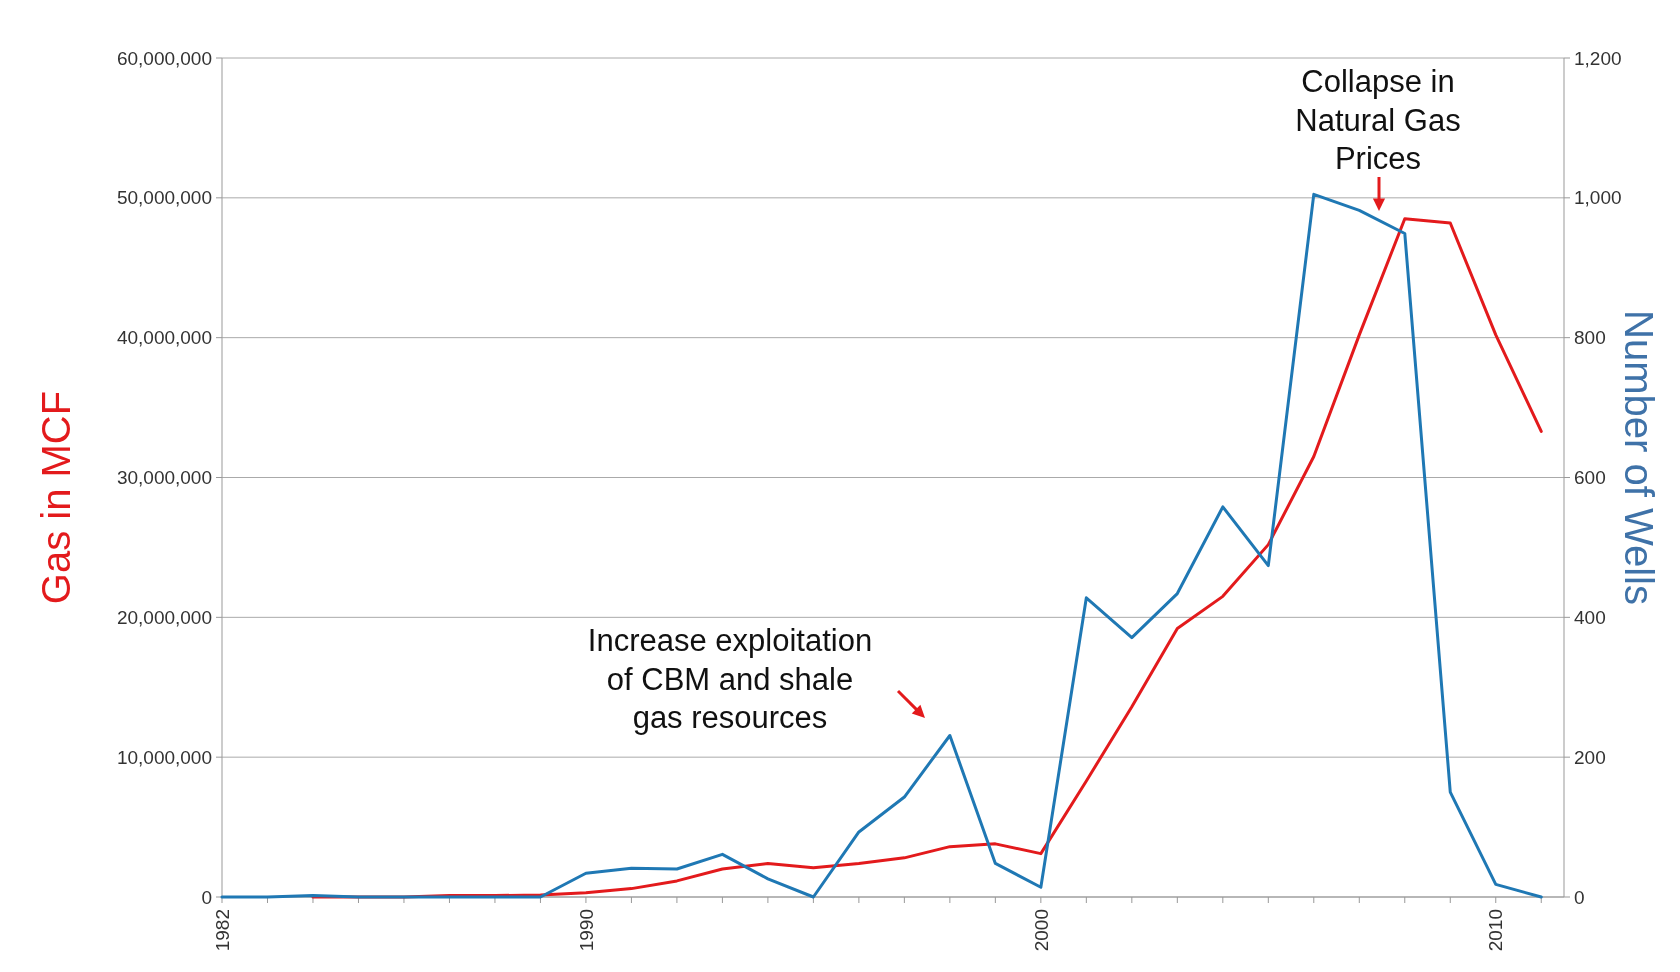 The width and height of the screenshot is (1680, 972). I want to click on y2-tick-label: 1,000, so click(1598, 198).